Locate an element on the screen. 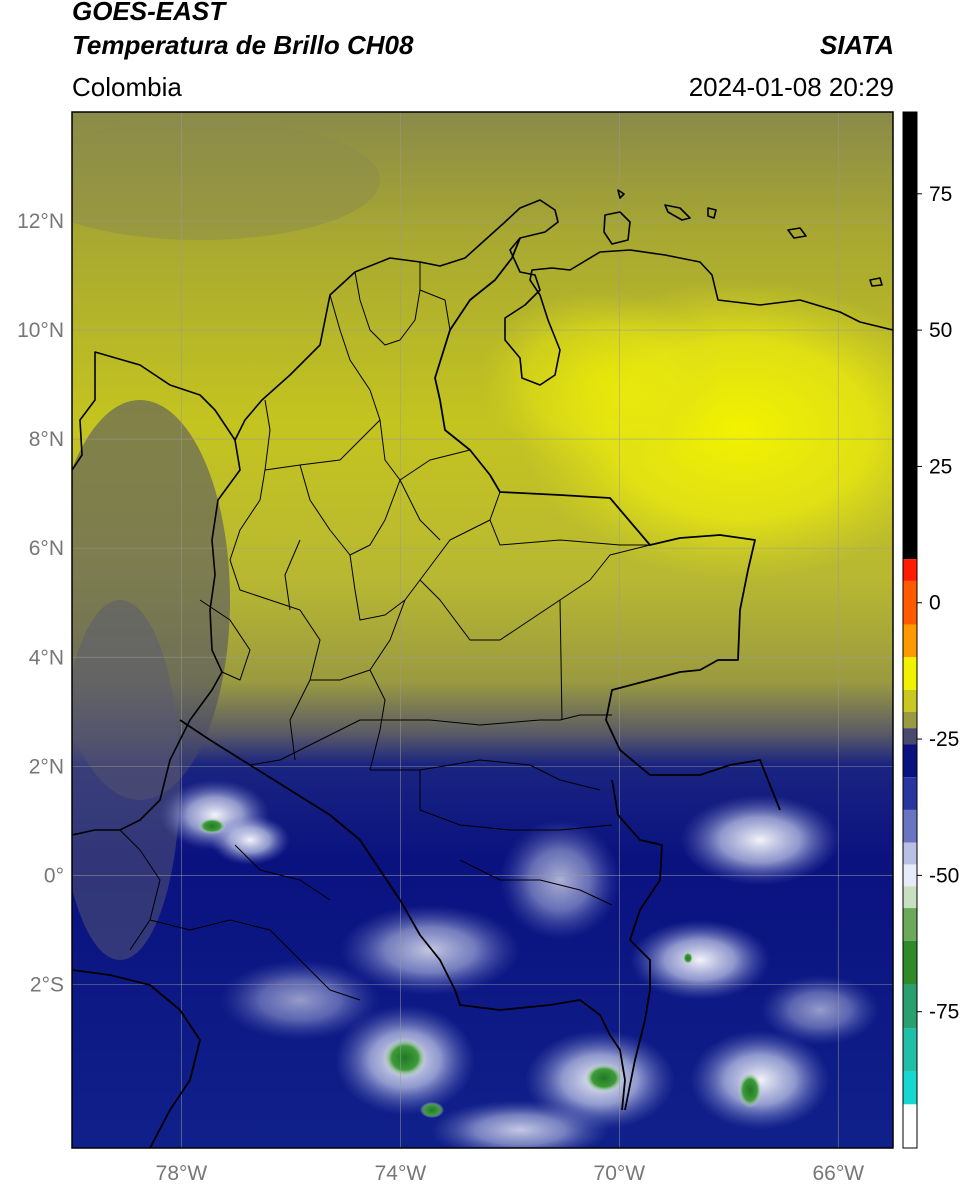  product-title: Temperatura de Brillo CH08 is located at coordinates (243, 45).